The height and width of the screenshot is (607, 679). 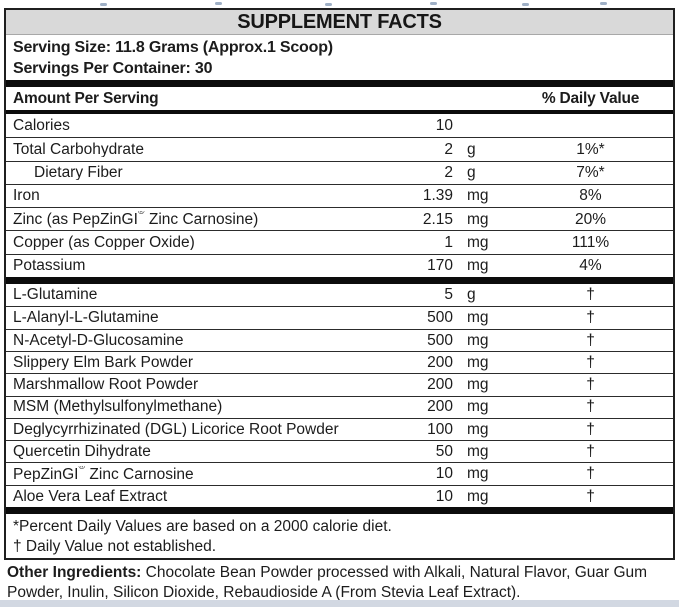 I want to click on footnote-dagger: † Daily Value not established., so click(x=115, y=547).